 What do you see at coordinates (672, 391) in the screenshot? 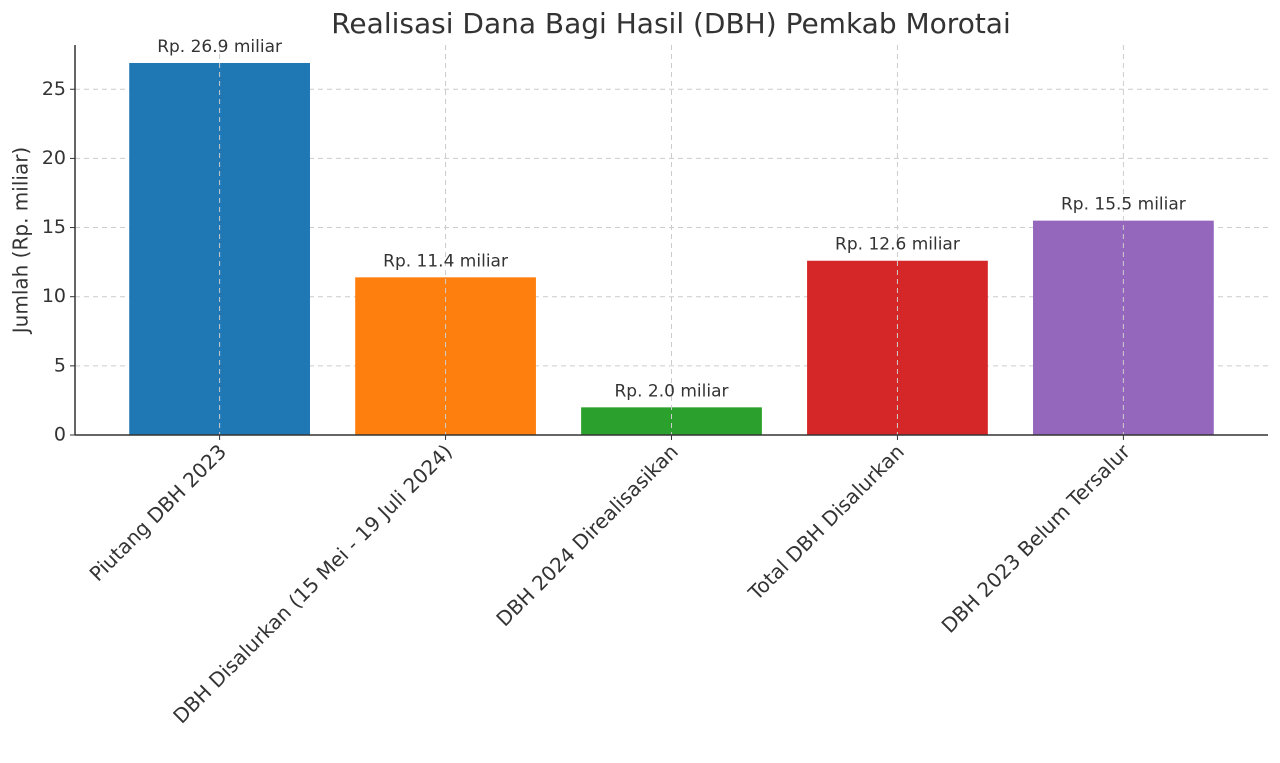
I see `value-label: Rp. 2.0 miliar` at bounding box center [672, 391].